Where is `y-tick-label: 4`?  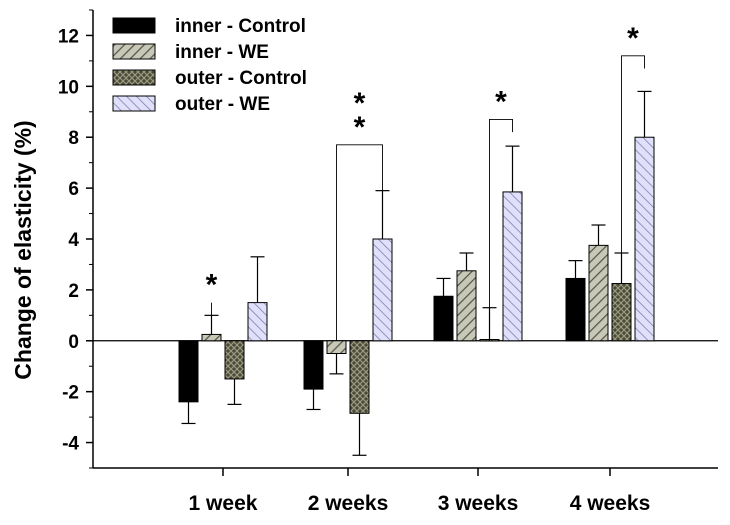 y-tick-label: 4 is located at coordinates (73, 240).